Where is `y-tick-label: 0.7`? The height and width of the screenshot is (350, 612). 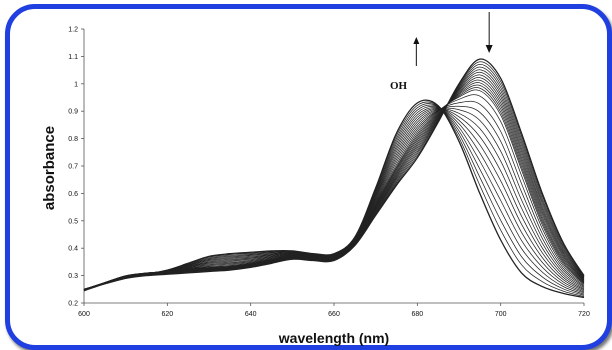
y-tick-label: 0.7 is located at coordinates (73, 167).